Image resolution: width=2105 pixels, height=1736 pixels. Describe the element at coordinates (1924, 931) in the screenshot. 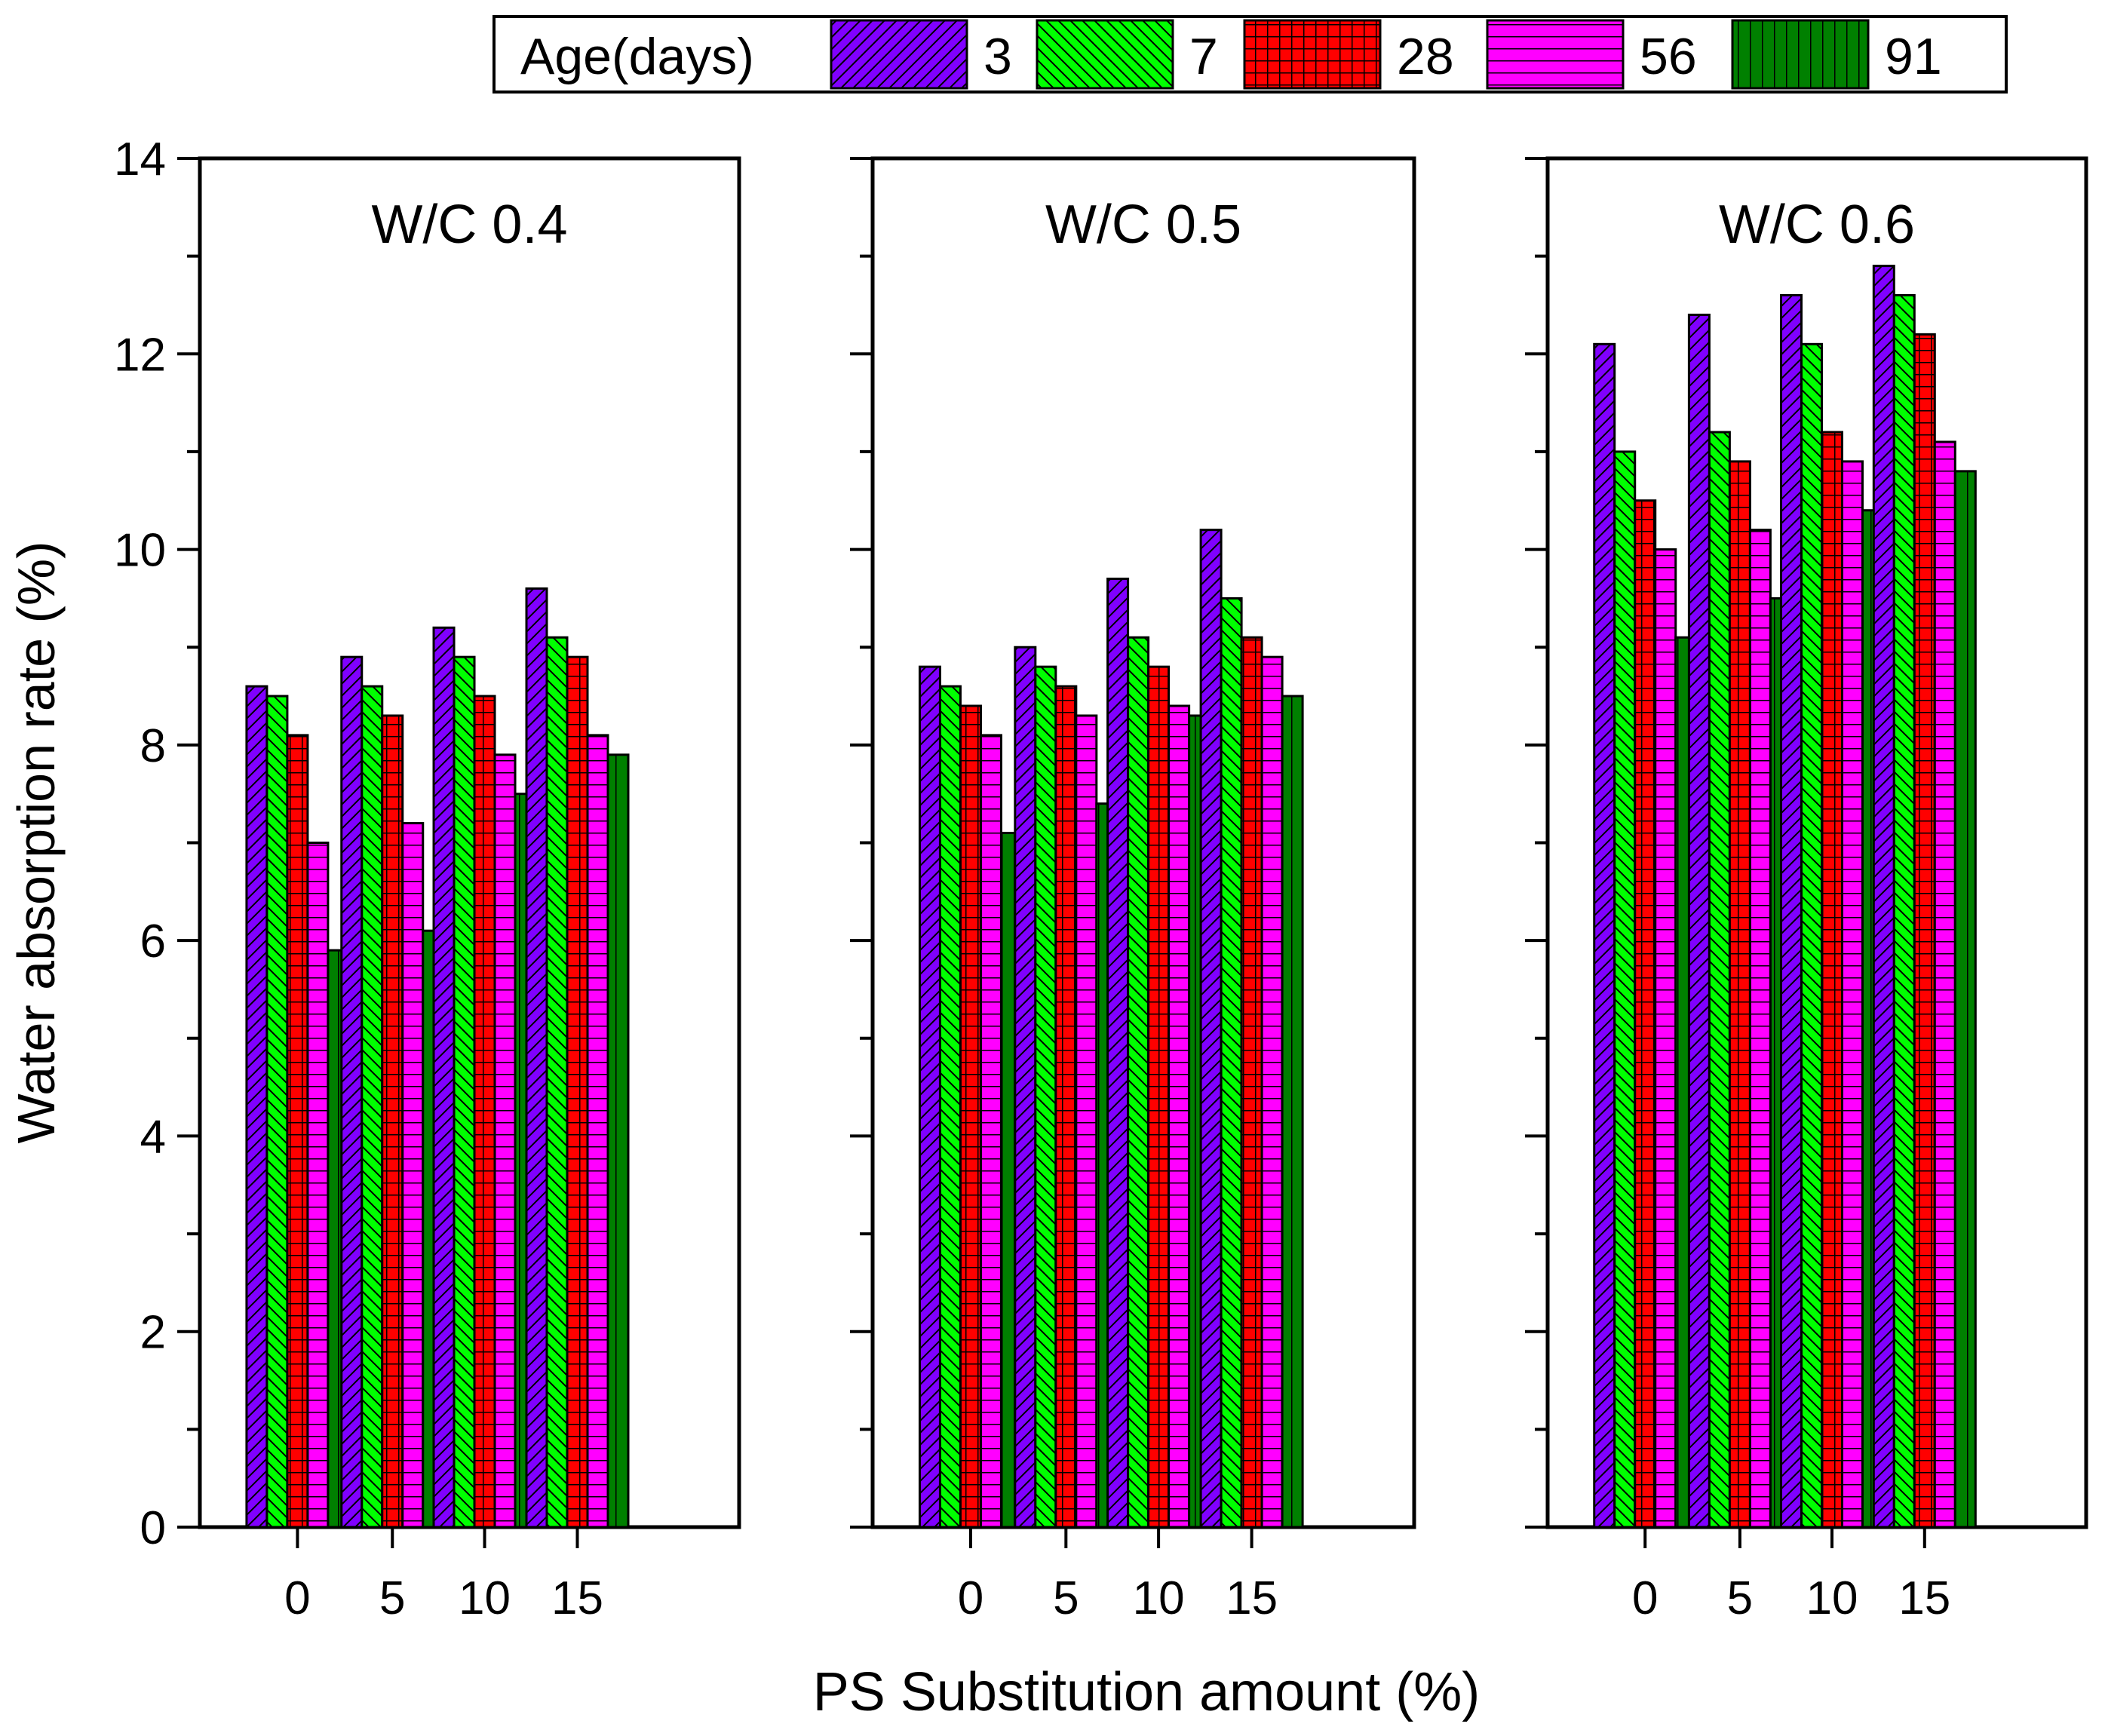

I see `bar-w-c-0-6-ps15-age28` at that location.